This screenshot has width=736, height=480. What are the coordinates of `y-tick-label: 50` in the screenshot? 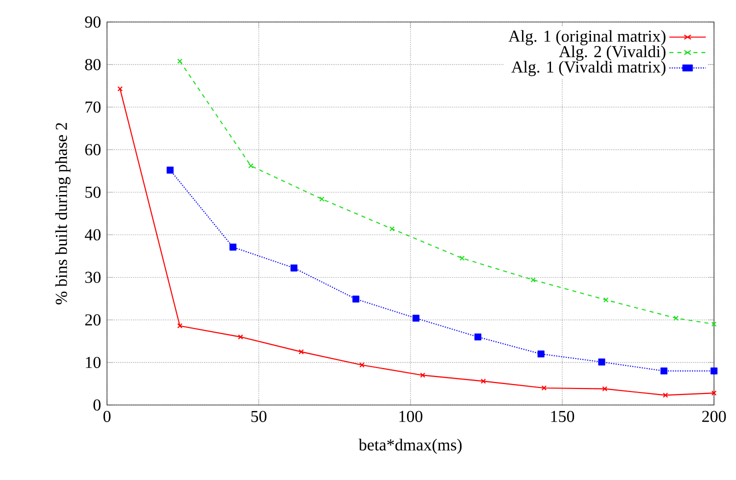 It's located at (93, 192).